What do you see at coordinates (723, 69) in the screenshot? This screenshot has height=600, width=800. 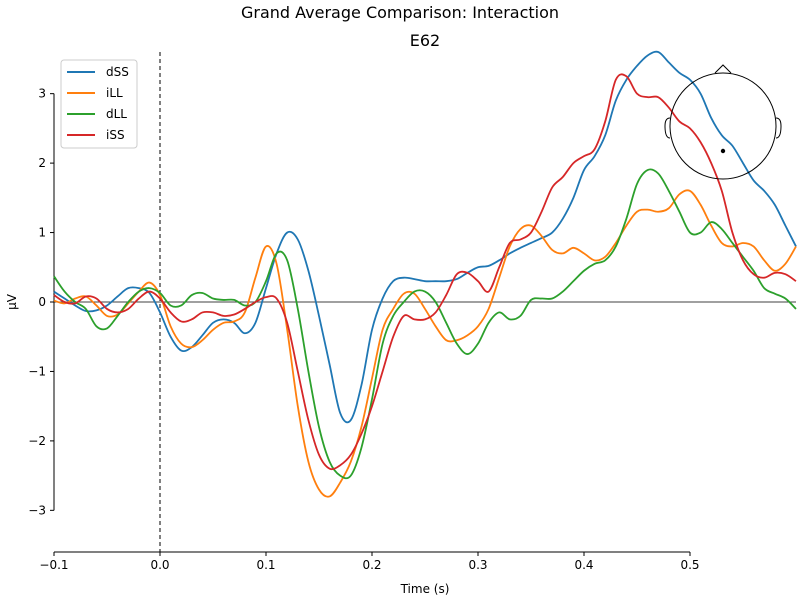 I see `head-nose` at bounding box center [723, 69].